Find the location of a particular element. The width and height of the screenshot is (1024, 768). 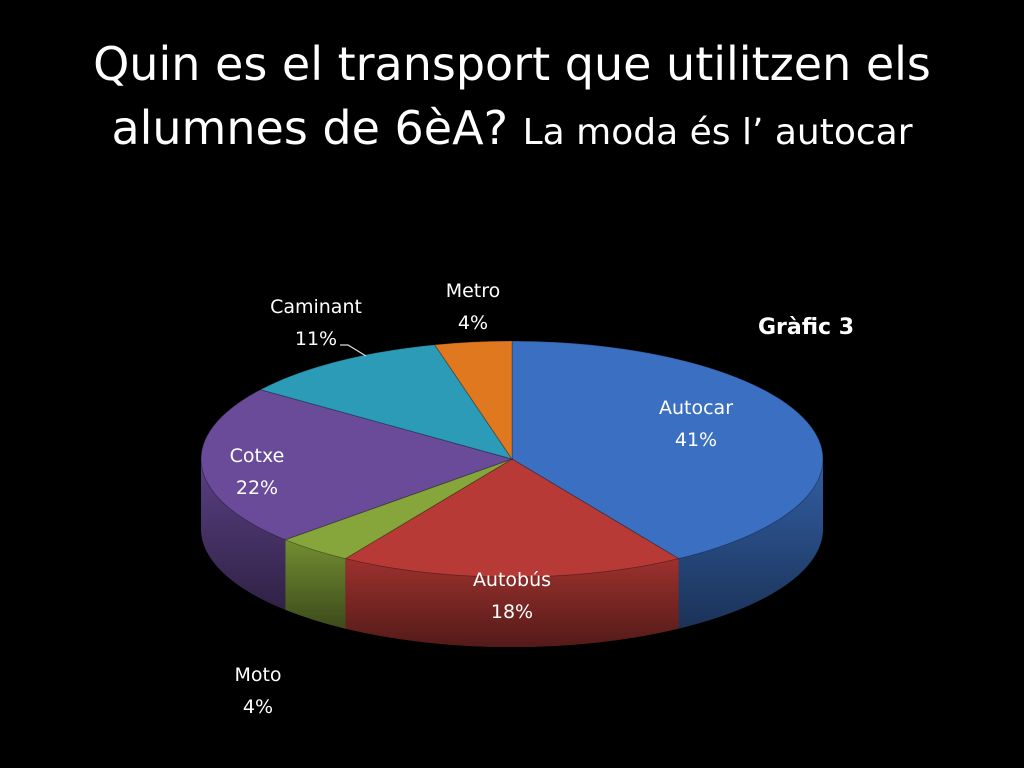

pie-slice-autocar is located at coordinates (667, 450).